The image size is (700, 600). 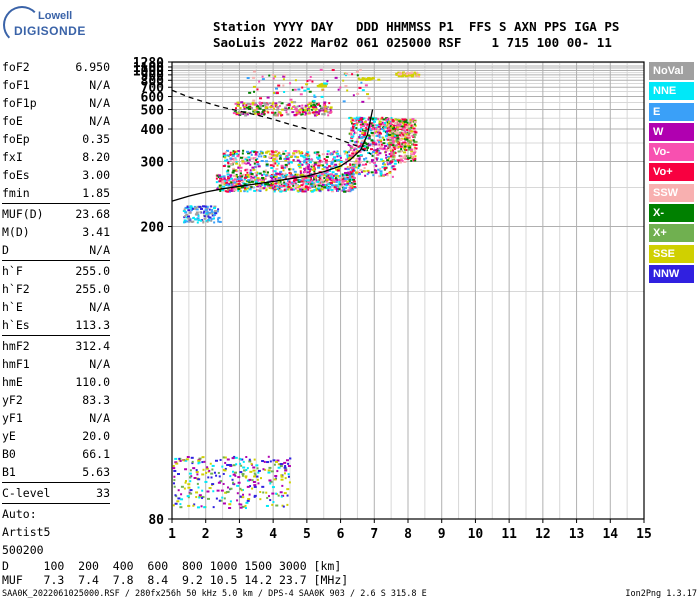 I want to click on x-tick-label: 15, so click(x=644, y=534).